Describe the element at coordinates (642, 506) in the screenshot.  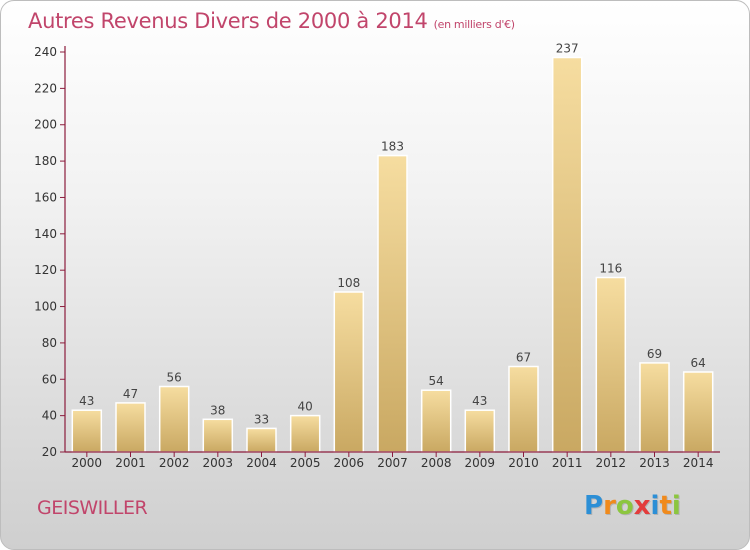
I see `logo-letter: x` at that location.